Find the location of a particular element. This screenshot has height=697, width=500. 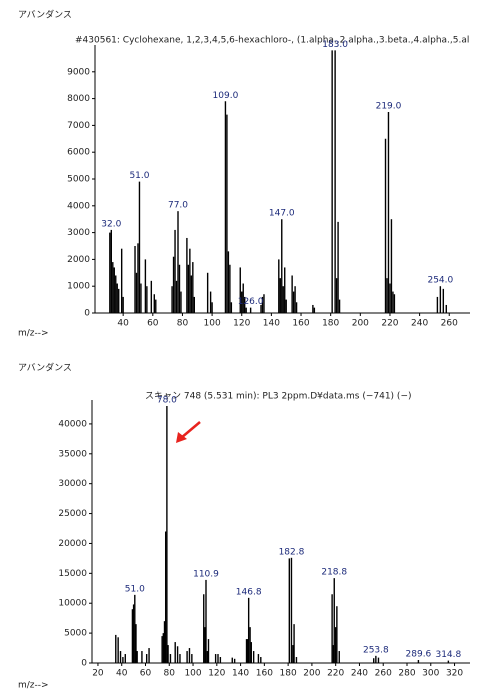

y-tick-label: 6000 is located at coordinates (78, 153).